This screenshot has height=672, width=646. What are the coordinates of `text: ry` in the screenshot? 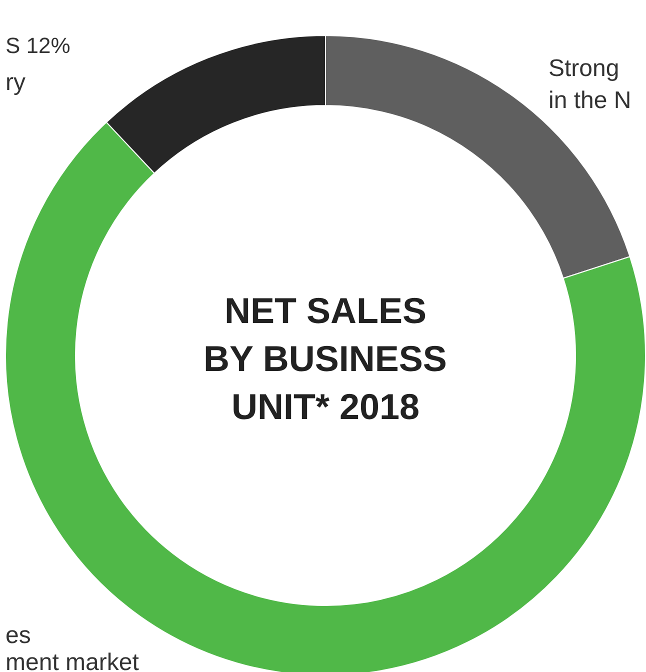 It's located at (16, 82).